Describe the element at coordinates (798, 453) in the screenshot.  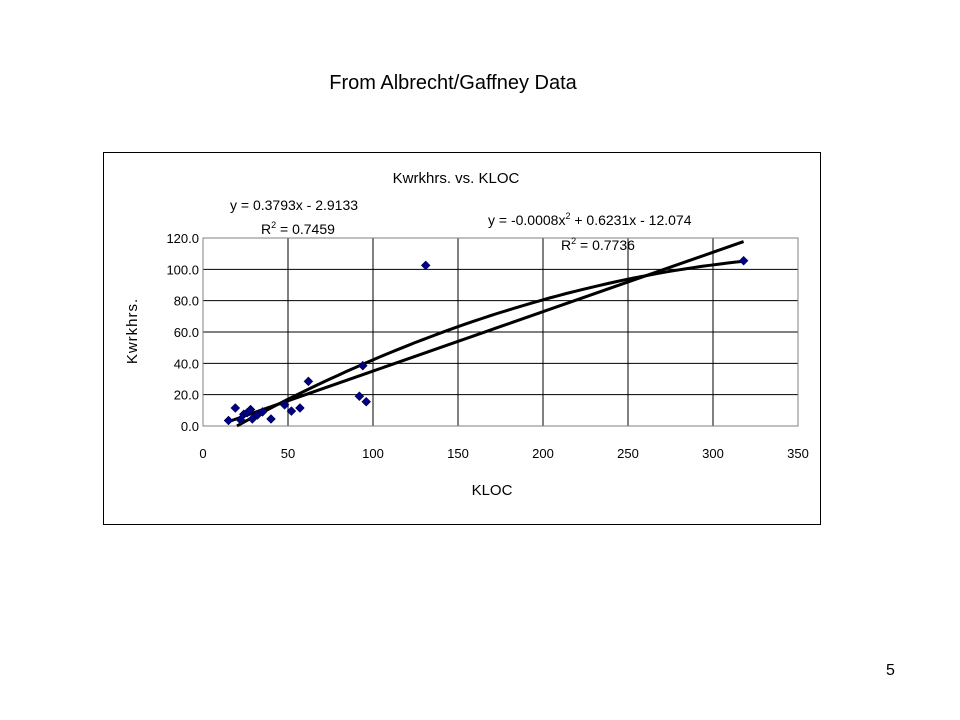
I see `x-tick-label: 350` at that location.